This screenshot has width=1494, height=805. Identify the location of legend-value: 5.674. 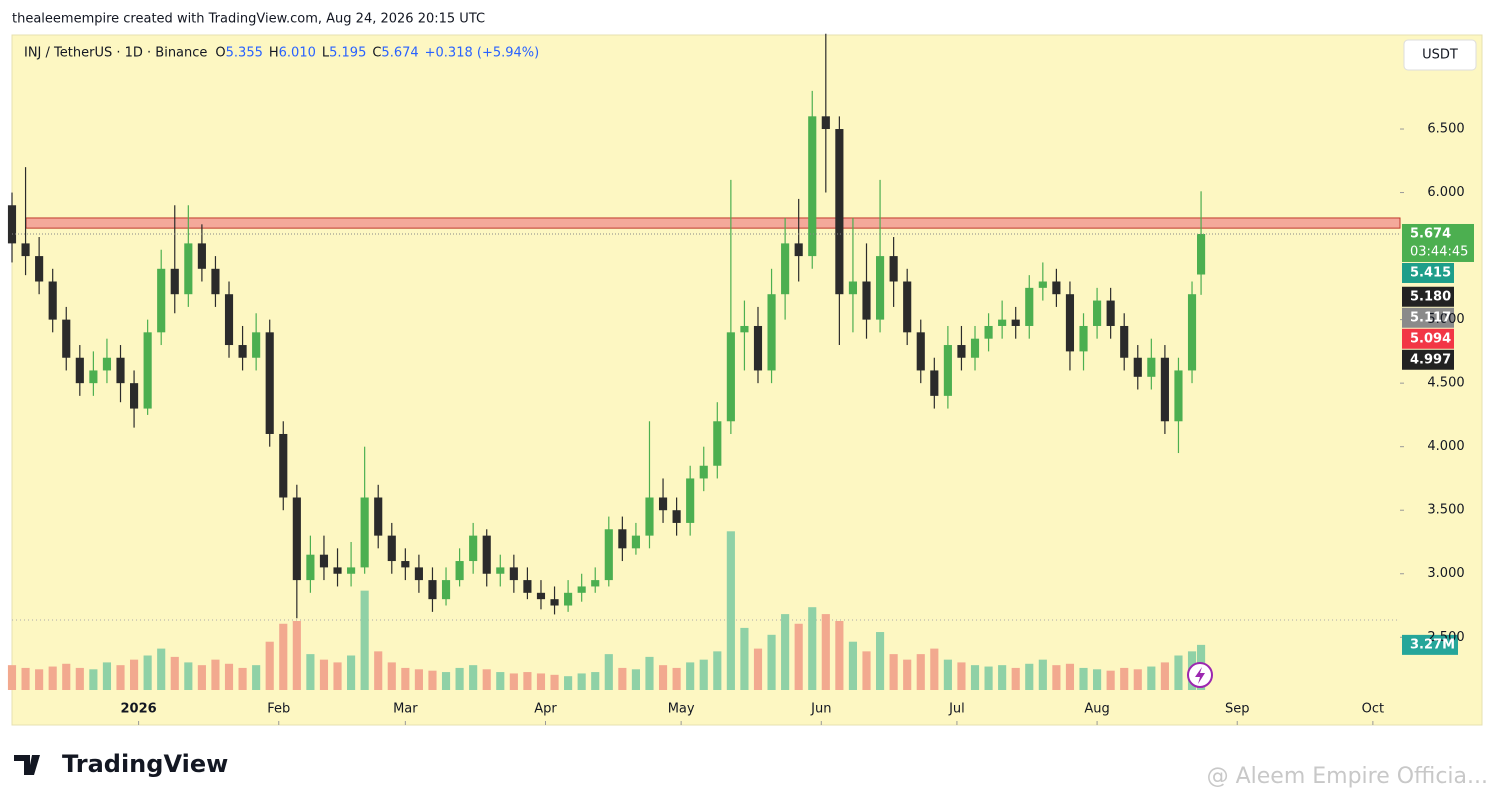
(399, 53).